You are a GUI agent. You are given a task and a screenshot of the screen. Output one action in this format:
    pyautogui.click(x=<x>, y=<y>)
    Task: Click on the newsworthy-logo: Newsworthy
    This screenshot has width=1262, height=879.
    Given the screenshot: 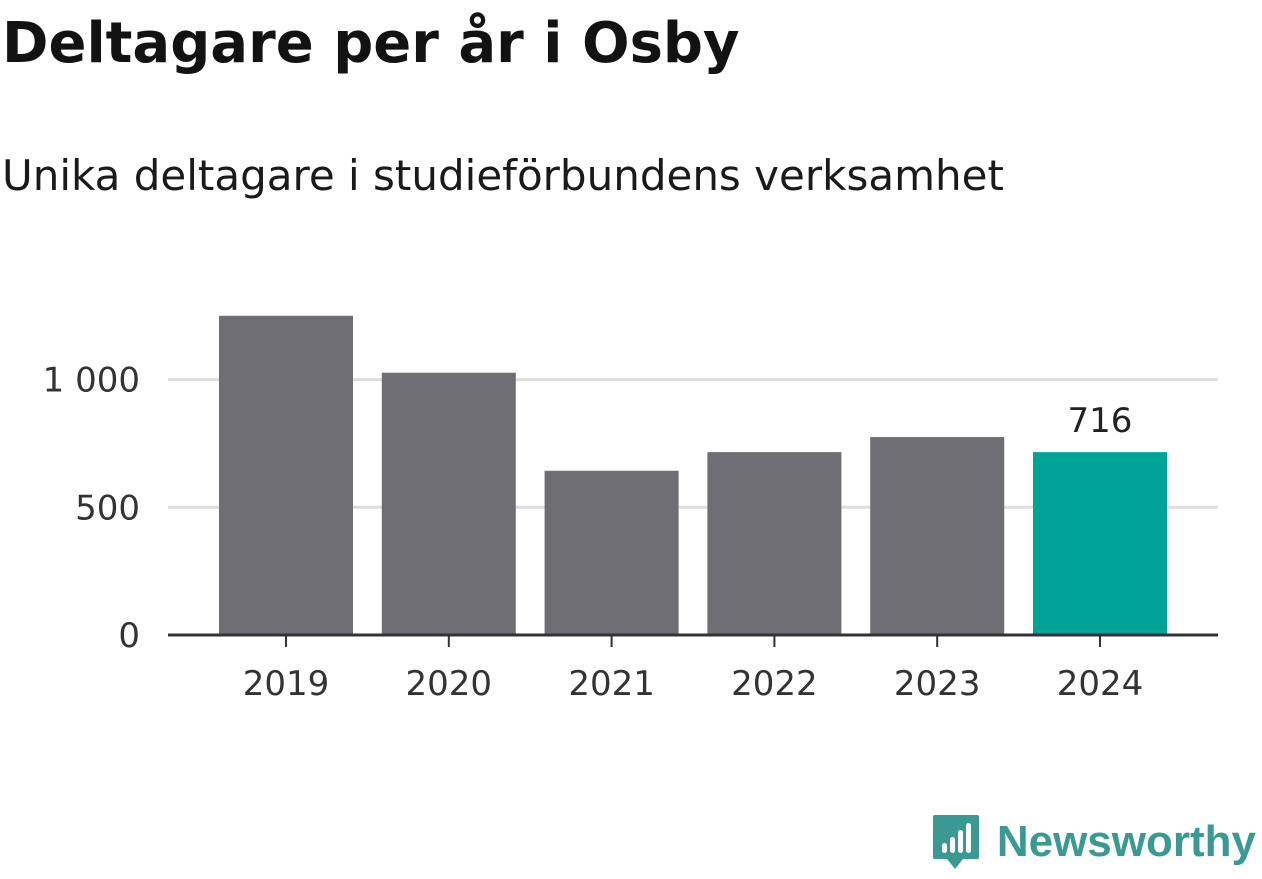 What is the action you would take?
    pyautogui.click(x=1093, y=842)
    